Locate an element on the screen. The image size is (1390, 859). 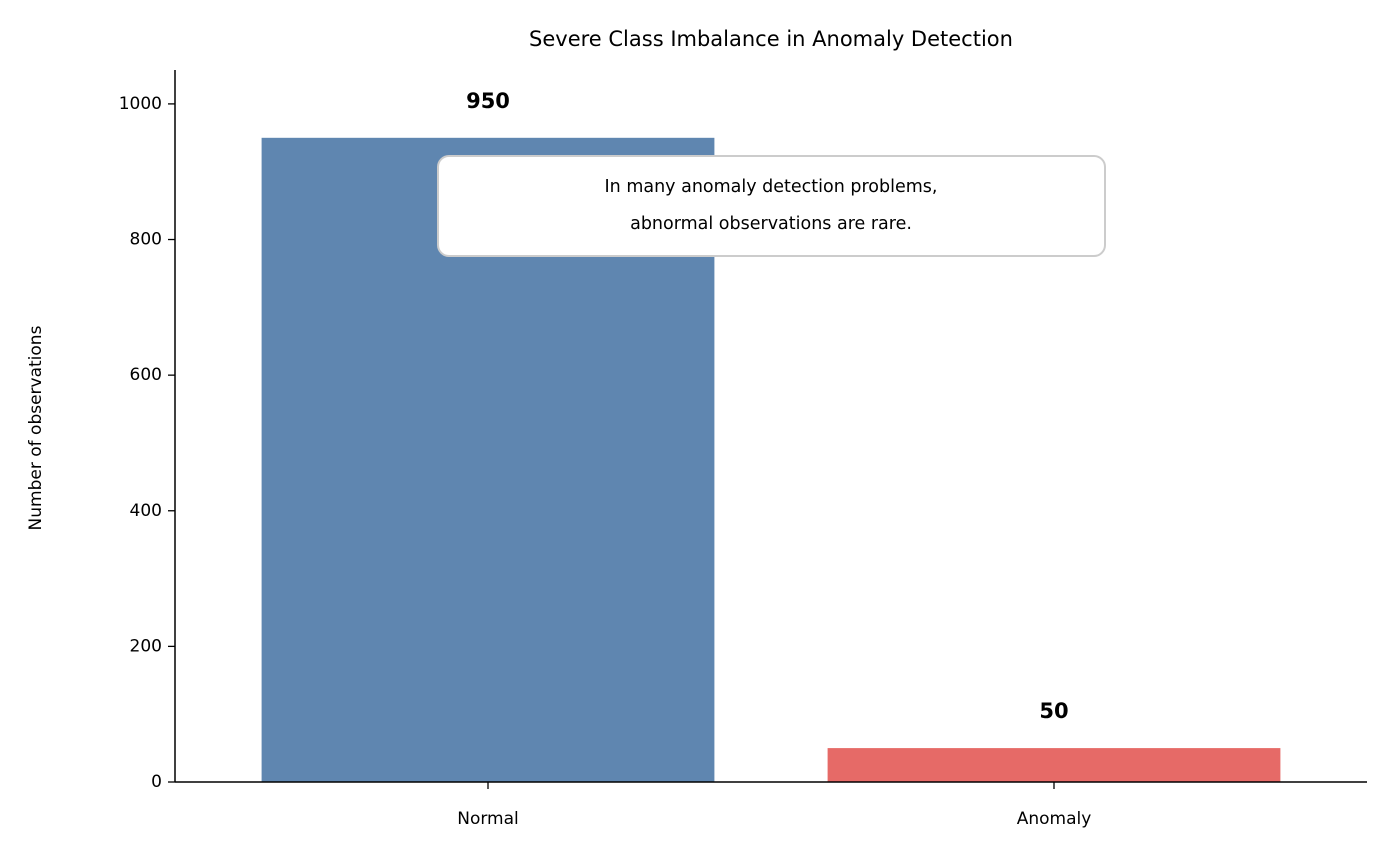
annotation: In many anomaly detection problems, is located at coordinates (771, 187).